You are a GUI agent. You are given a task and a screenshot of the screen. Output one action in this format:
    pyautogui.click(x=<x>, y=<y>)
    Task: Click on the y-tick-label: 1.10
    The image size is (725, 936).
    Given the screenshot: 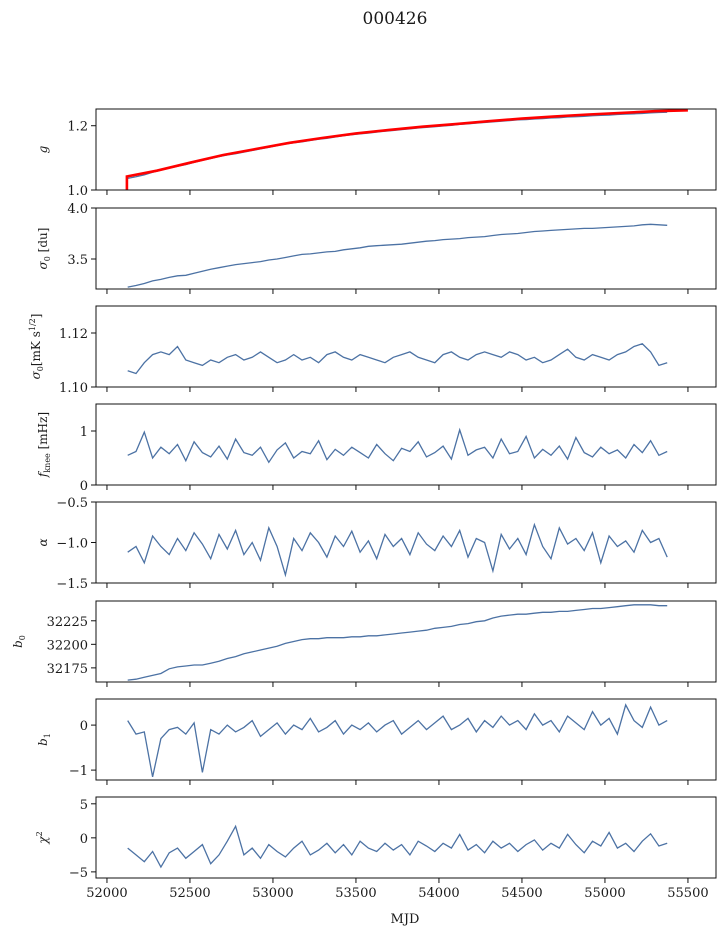 What is the action you would take?
    pyautogui.click(x=73, y=388)
    